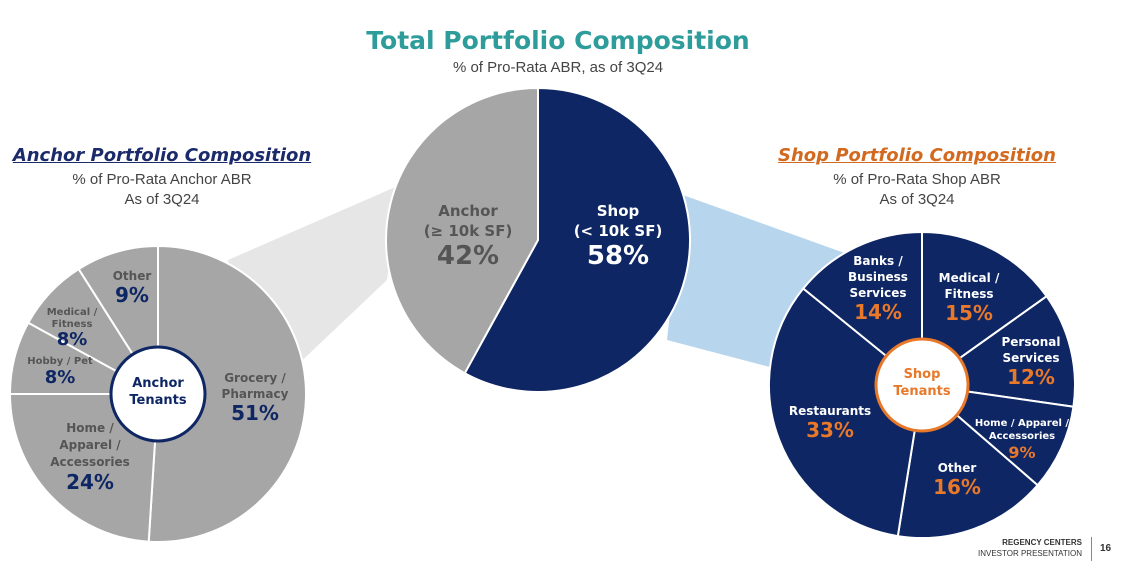 This screenshot has width=1129, height=567. What do you see at coordinates (1029, 553) in the screenshot?
I see `footer-brand-subtitle: INVESTOR PRESENTATION` at bounding box center [1029, 553].